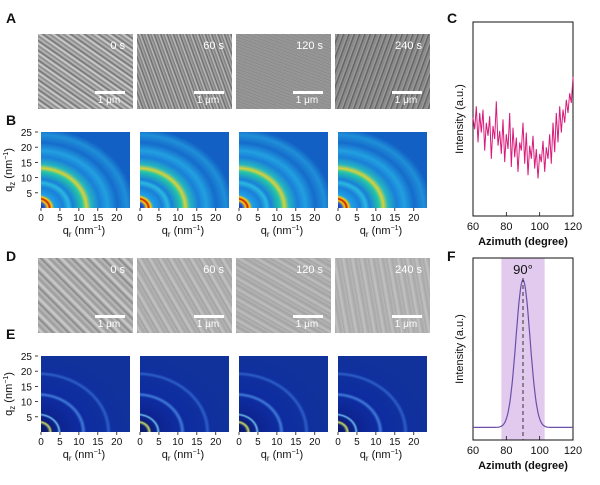 Image resolution: width=600 pixels, height=485 pixels. What do you see at coordinates (460, 349) in the screenshot?
I see `chart-f-y-axis-label: Intensity (a.u.)` at bounding box center [460, 349].